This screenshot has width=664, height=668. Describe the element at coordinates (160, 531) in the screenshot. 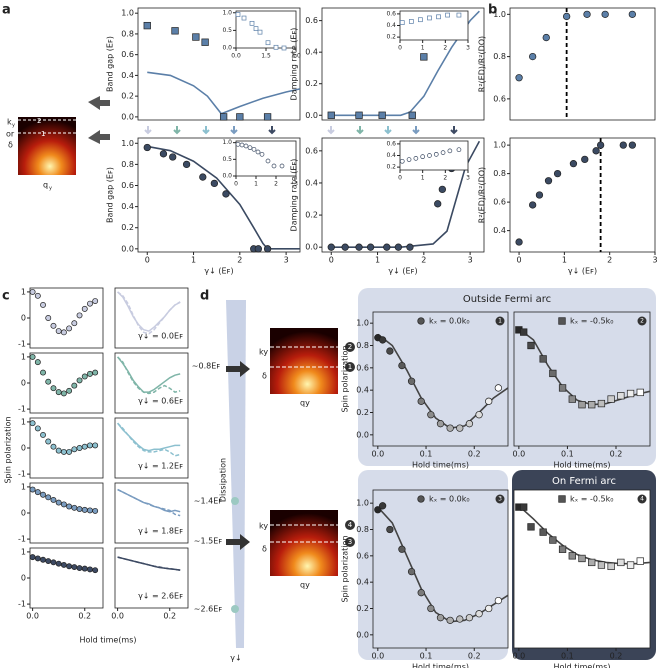

I see `annotation: γ↓ = 1.8Eꜰ` at that location.